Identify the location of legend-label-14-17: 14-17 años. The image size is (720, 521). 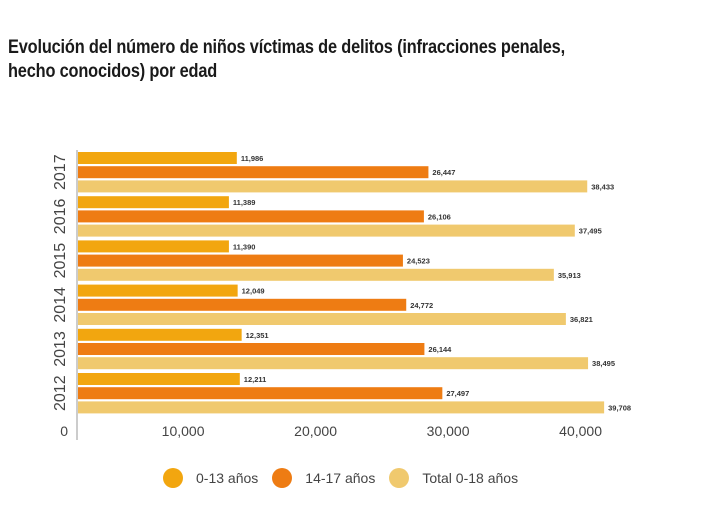
(340, 478).